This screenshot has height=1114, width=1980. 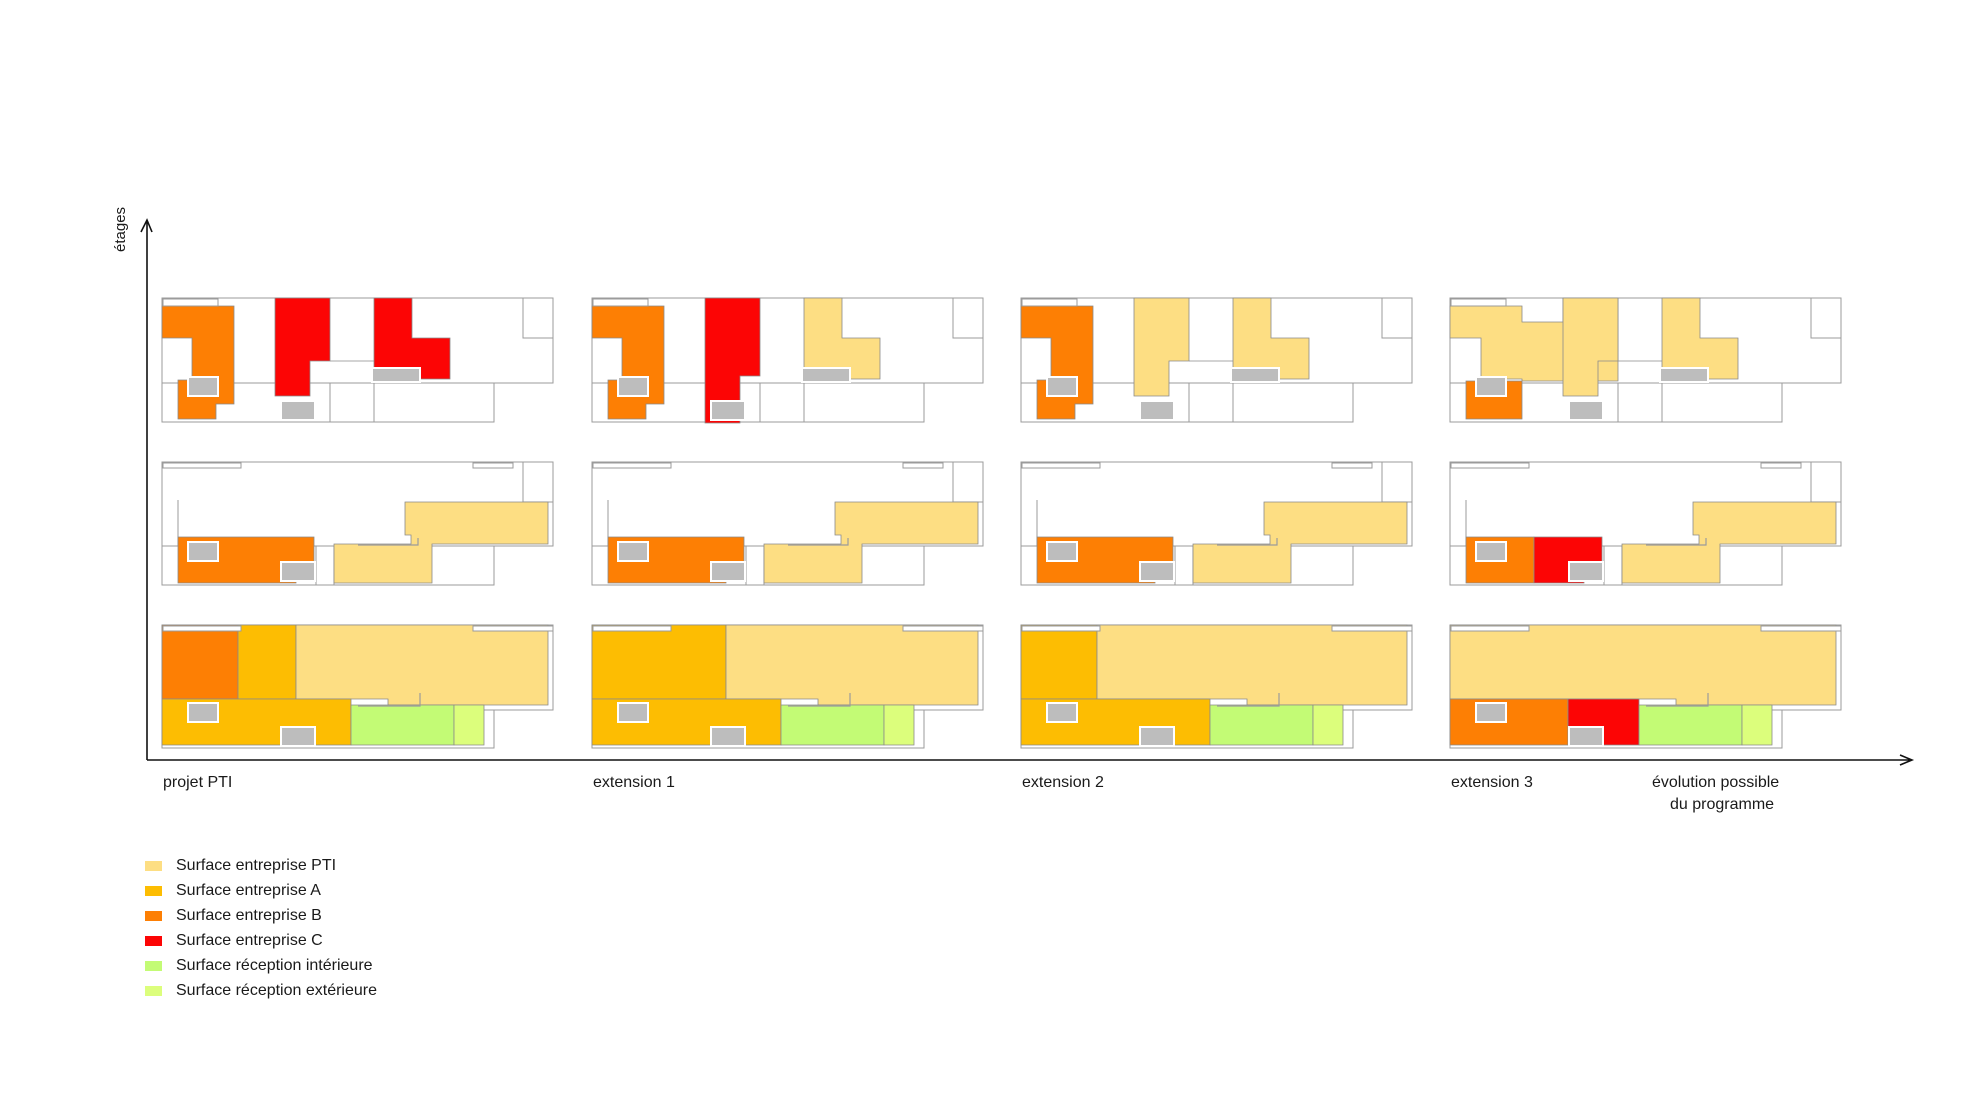 What do you see at coordinates (146, 489) in the screenshot?
I see `y-axis` at bounding box center [146, 489].